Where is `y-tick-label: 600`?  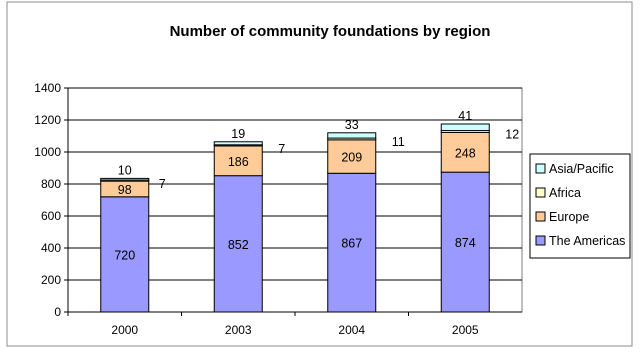
y-tick-label: 600 is located at coordinates (51, 216).